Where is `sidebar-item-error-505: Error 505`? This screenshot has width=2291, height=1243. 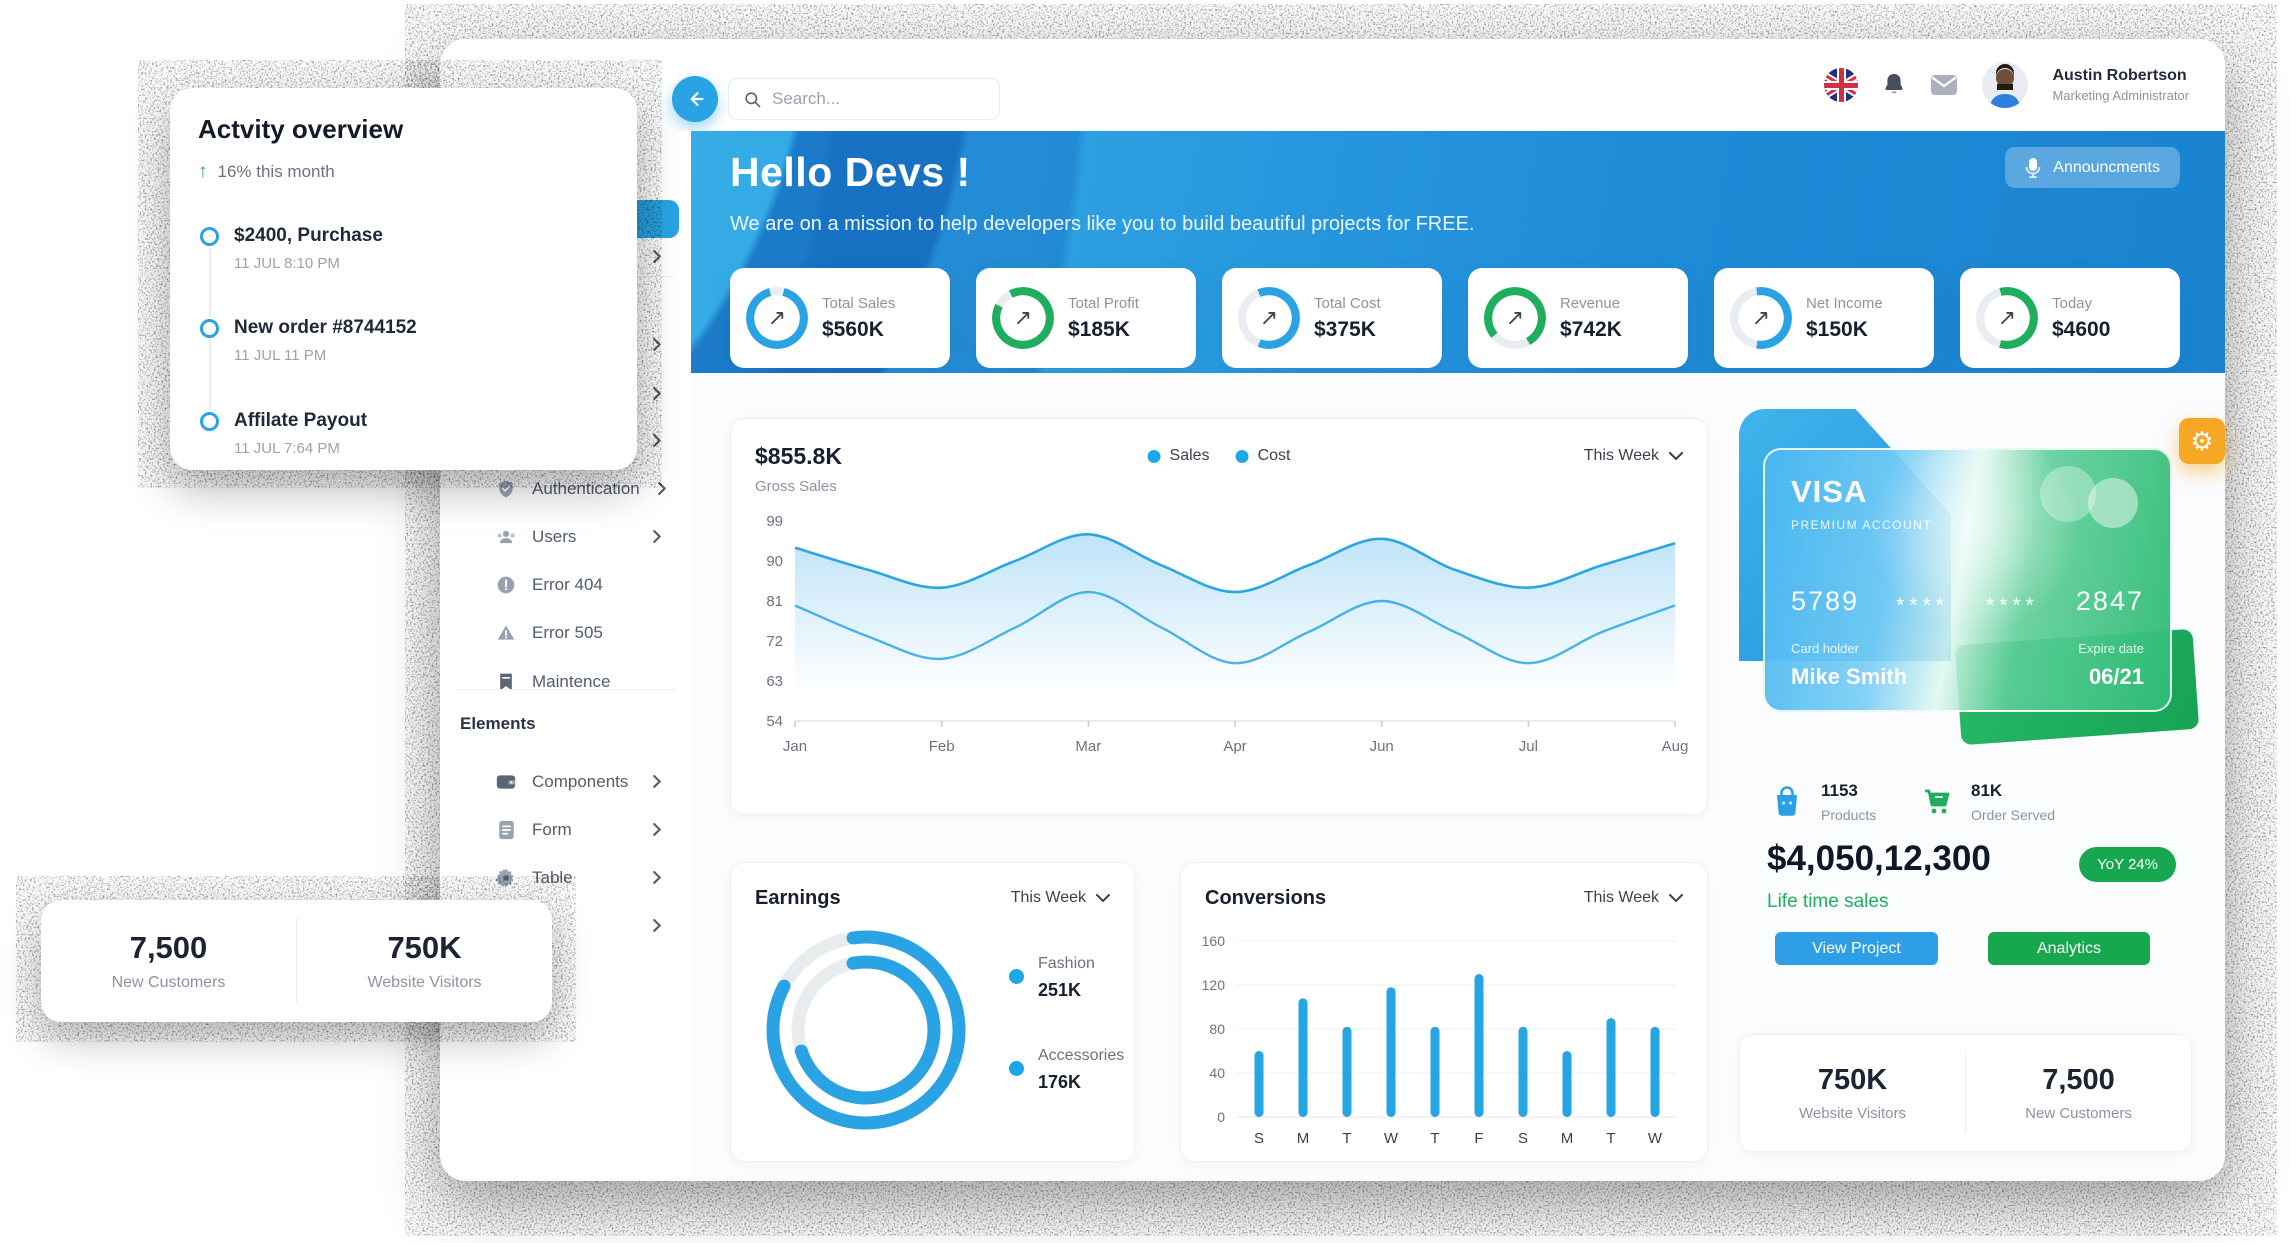 sidebar-item-error-505: Error 505 is located at coordinates (569, 633).